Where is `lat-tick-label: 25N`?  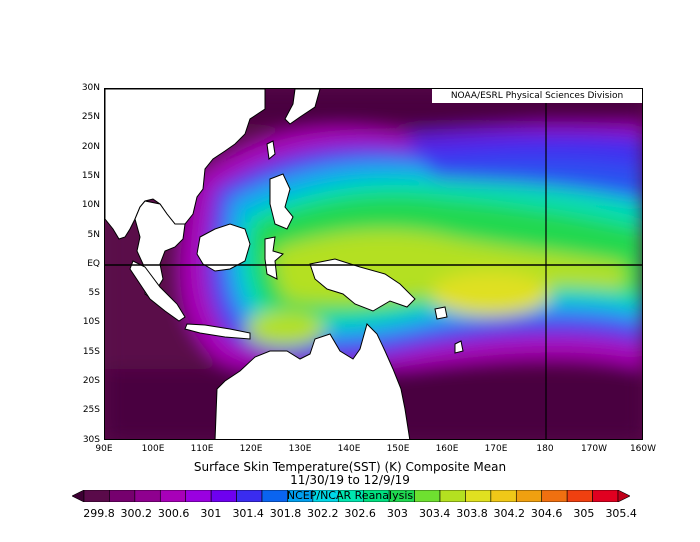
lat-tick-label: 25N is located at coordinates (90, 117).